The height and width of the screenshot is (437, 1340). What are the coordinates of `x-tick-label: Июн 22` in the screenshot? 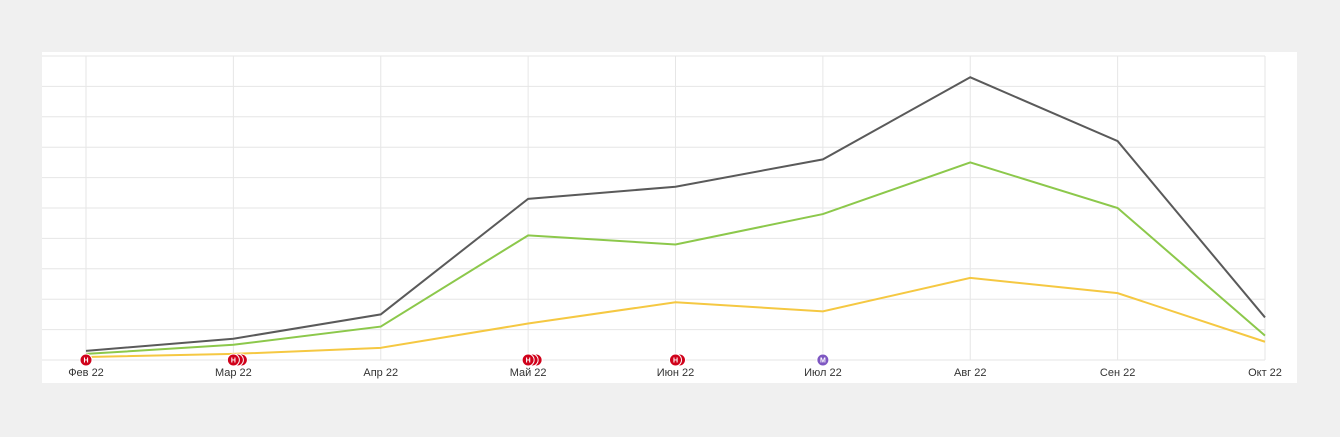 It's located at (676, 373).